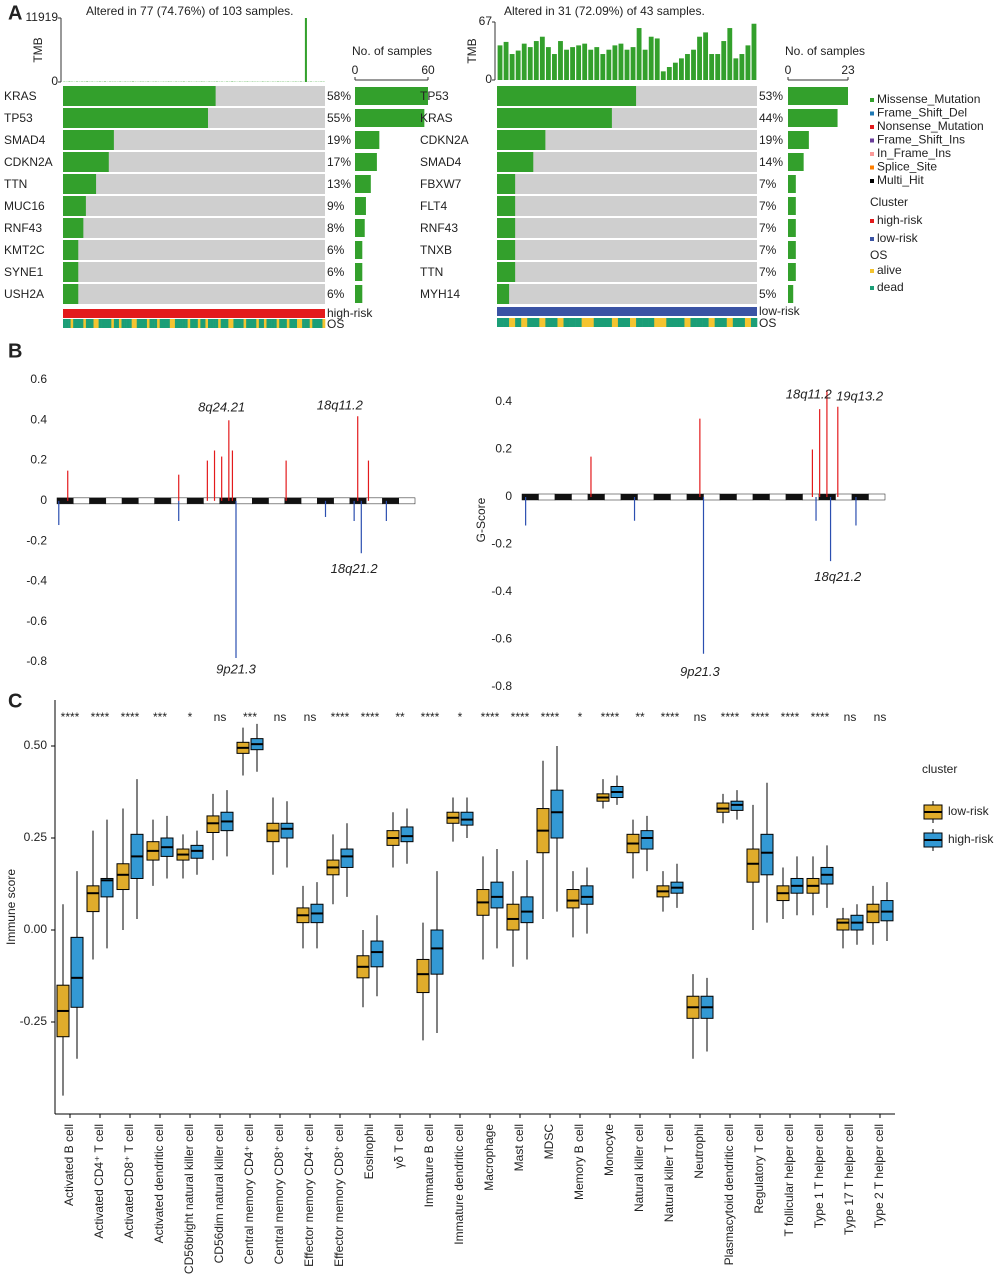  What do you see at coordinates (43, 500) in the screenshot?
I see `y-tick-label: 0` at bounding box center [43, 500].